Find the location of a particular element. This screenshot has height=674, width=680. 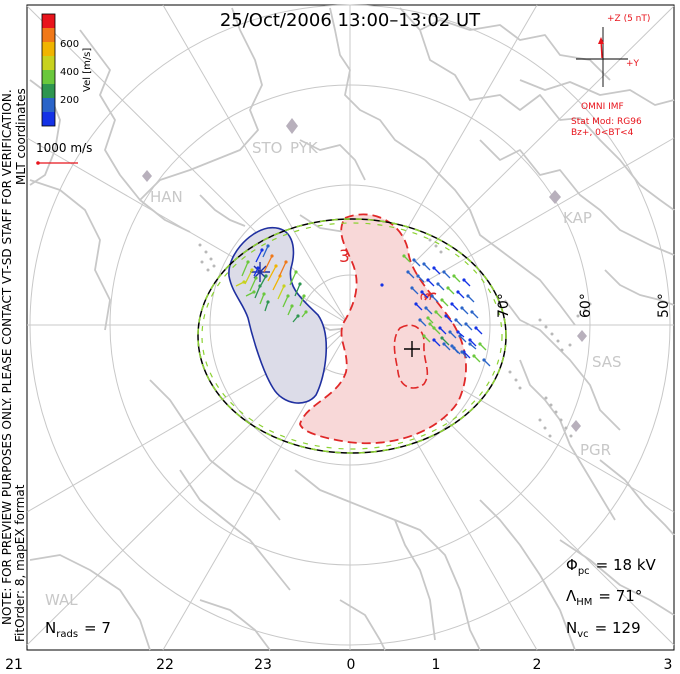

velocity-vectors is located at coordinates (363, 305).